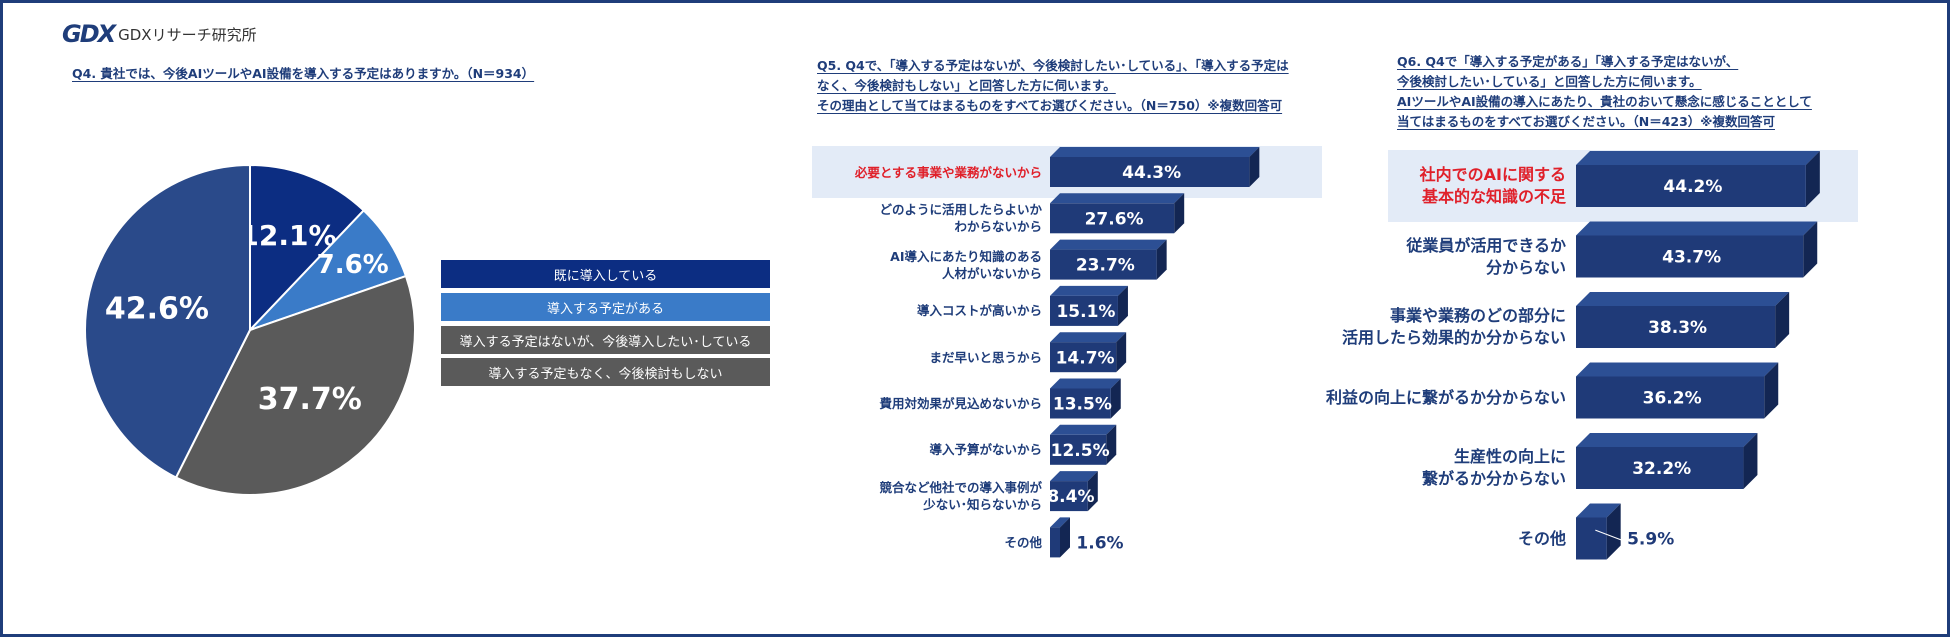 The width and height of the screenshot is (1950, 637). I want to click on q5-value-label: 13.5%, so click(1082, 405).